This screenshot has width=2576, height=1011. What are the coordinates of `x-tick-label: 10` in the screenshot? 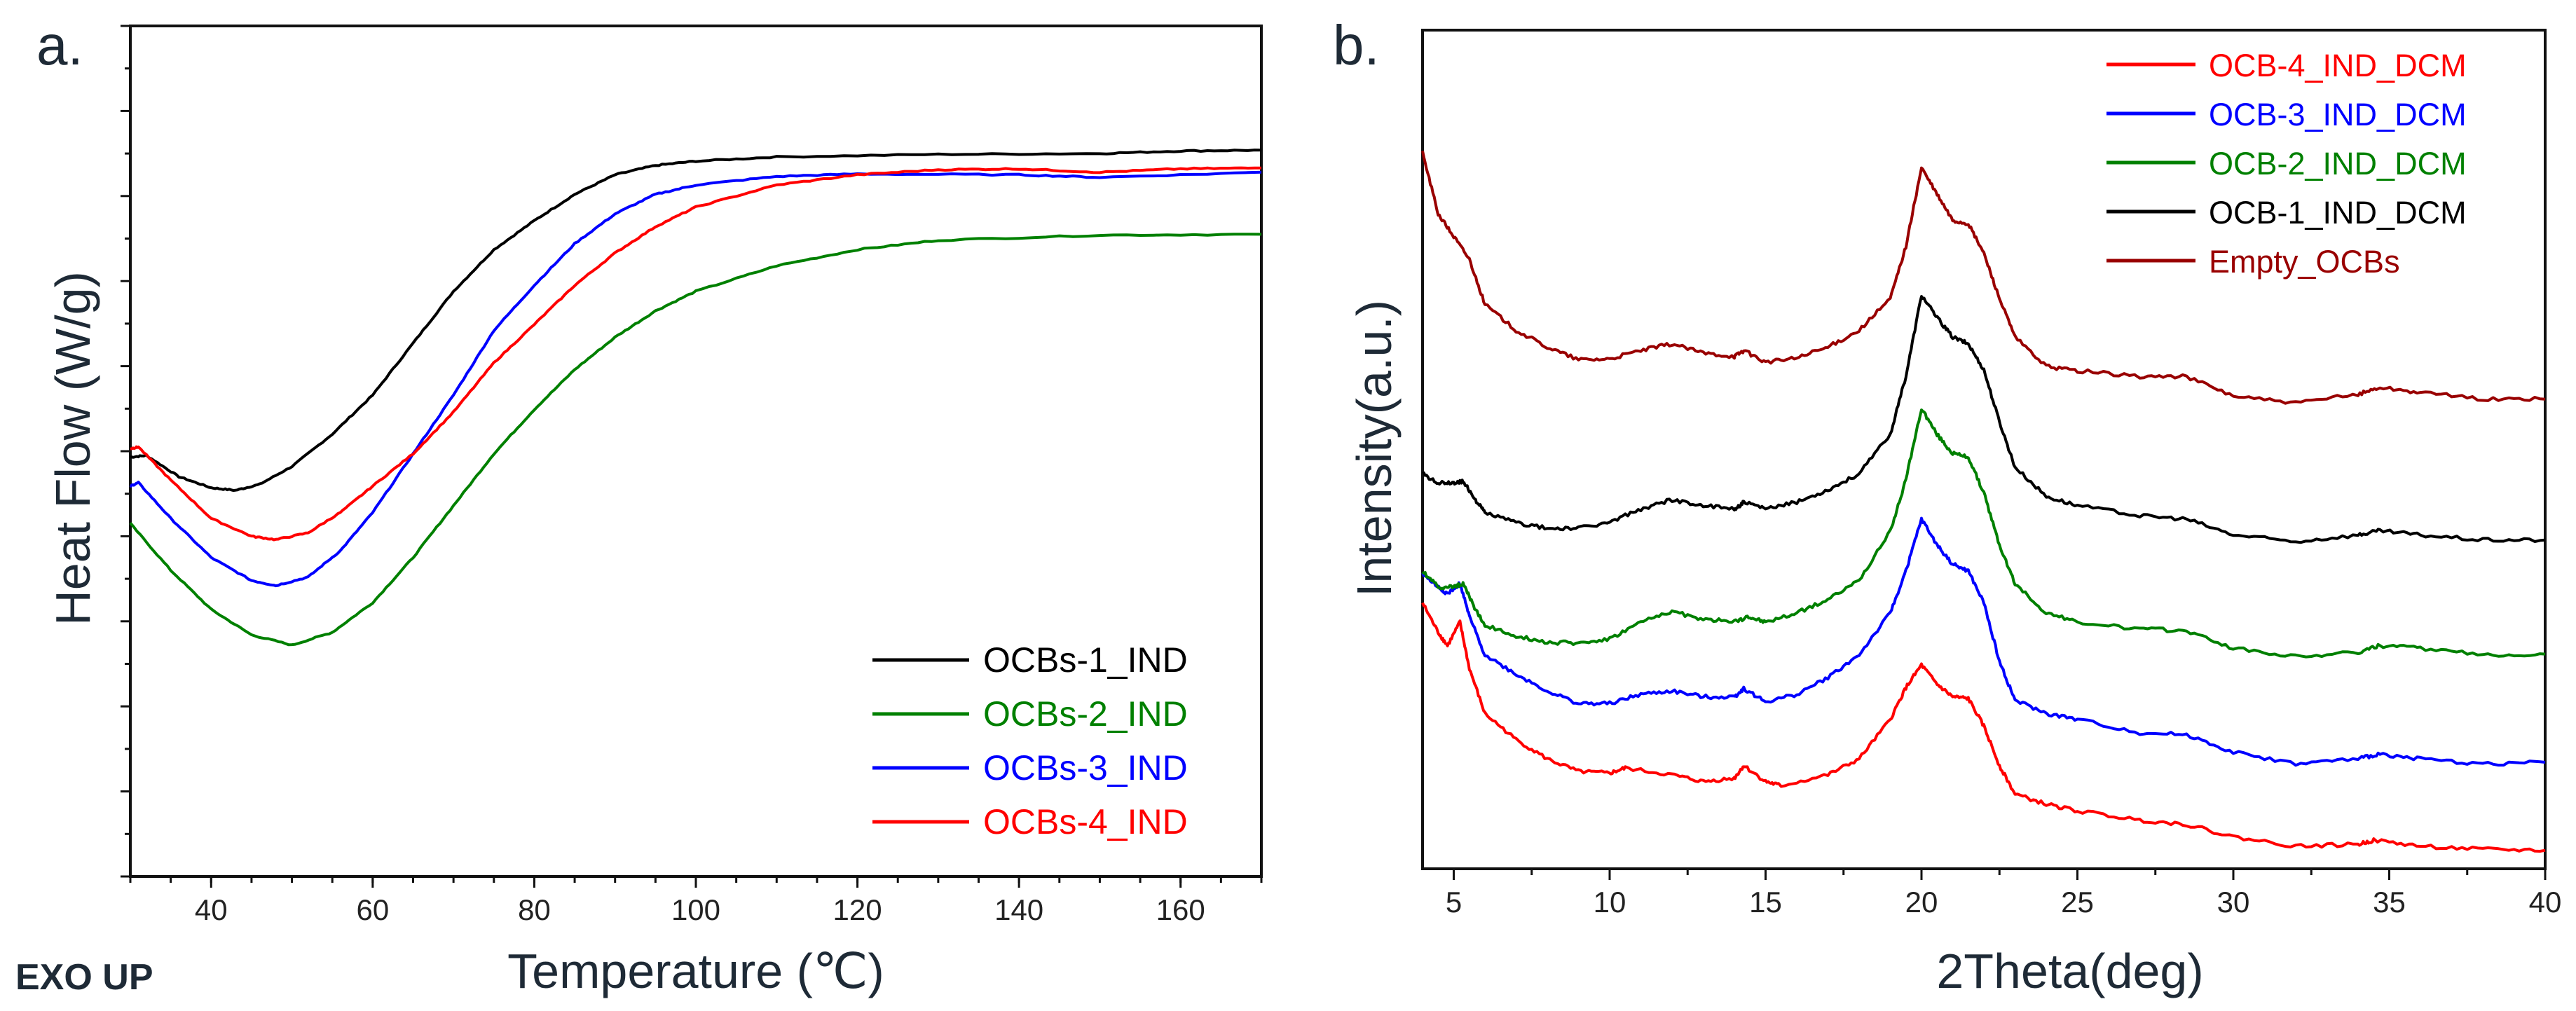 It's located at (1610, 902).